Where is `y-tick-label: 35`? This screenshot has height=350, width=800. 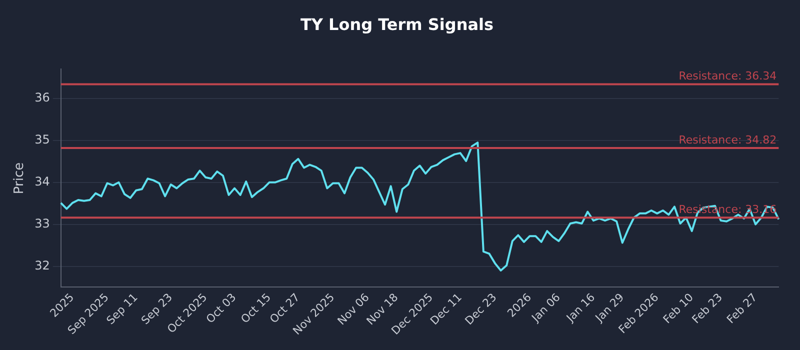
y-tick-label: 35 is located at coordinates (42, 139).